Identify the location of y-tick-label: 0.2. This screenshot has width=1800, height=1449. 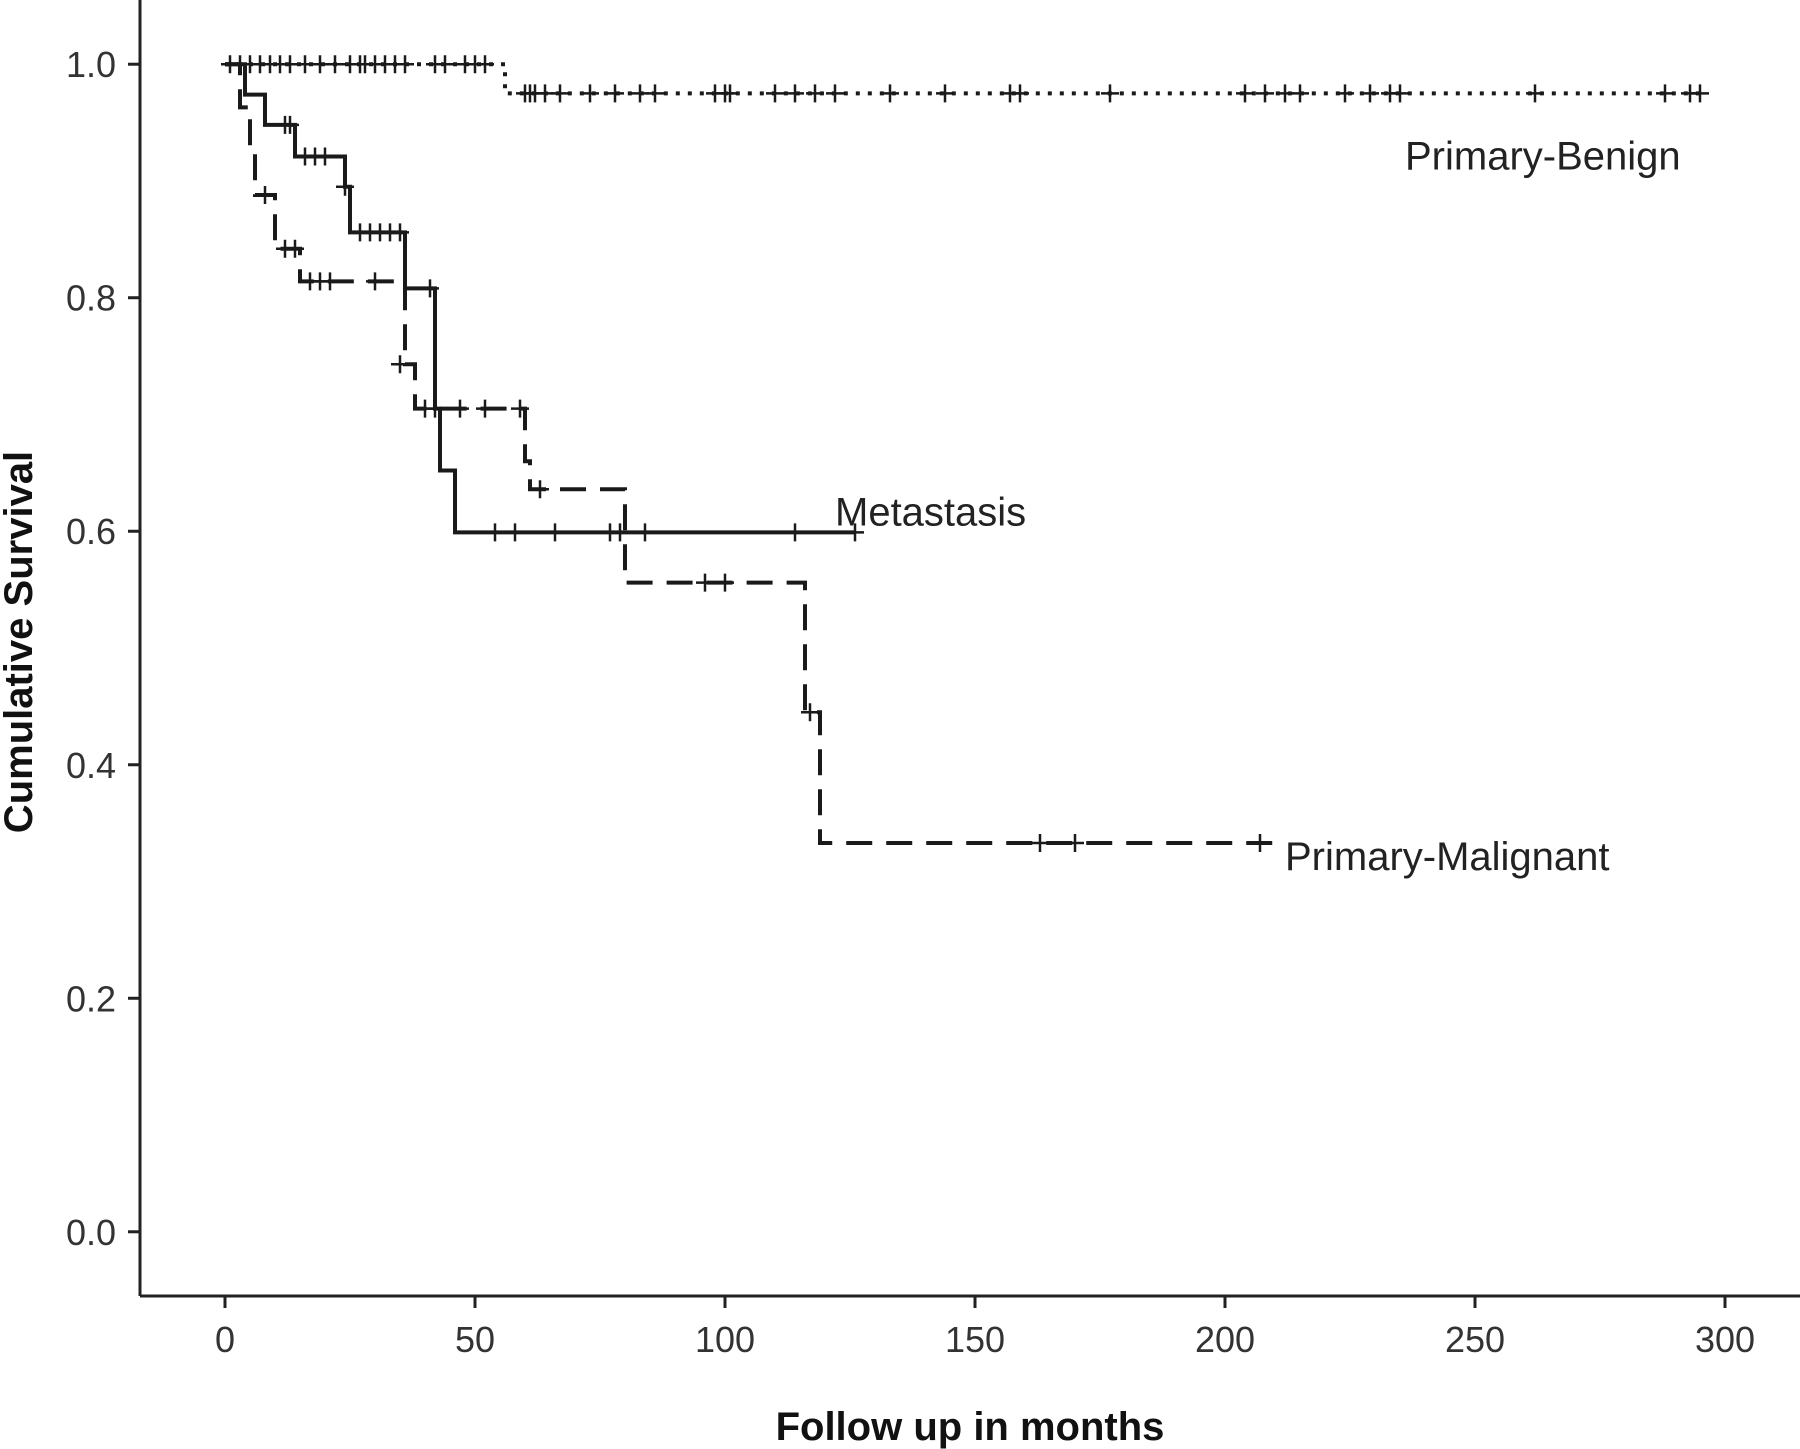
(91, 998).